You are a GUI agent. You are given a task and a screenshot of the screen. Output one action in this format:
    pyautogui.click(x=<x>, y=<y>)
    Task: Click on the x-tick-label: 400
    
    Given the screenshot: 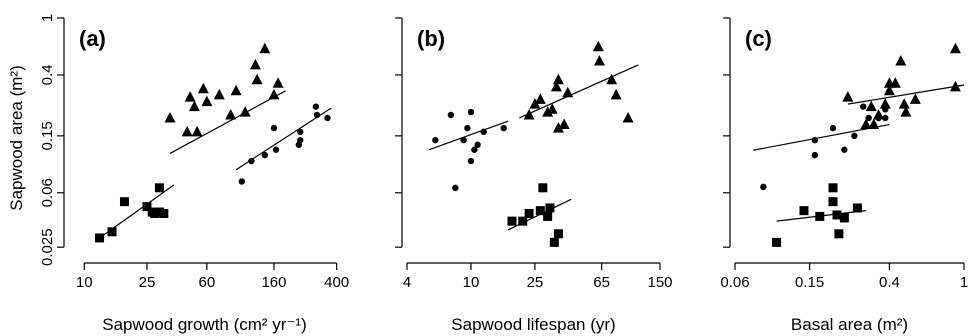 What is the action you would take?
    pyautogui.click(x=336, y=282)
    